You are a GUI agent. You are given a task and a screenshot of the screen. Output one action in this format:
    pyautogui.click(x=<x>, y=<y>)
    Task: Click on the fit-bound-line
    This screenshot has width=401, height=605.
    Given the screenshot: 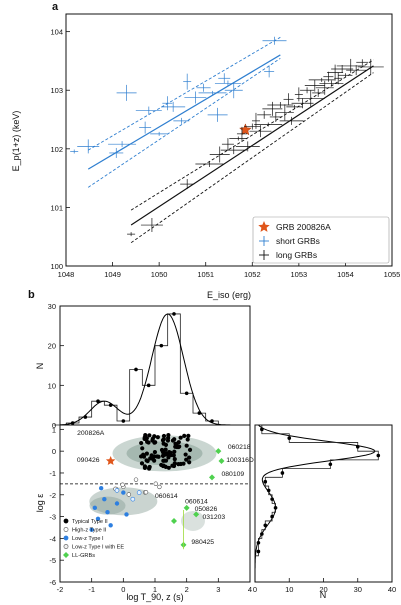 What is the action you would take?
    pyautogui.click(x=184, y=122)
    